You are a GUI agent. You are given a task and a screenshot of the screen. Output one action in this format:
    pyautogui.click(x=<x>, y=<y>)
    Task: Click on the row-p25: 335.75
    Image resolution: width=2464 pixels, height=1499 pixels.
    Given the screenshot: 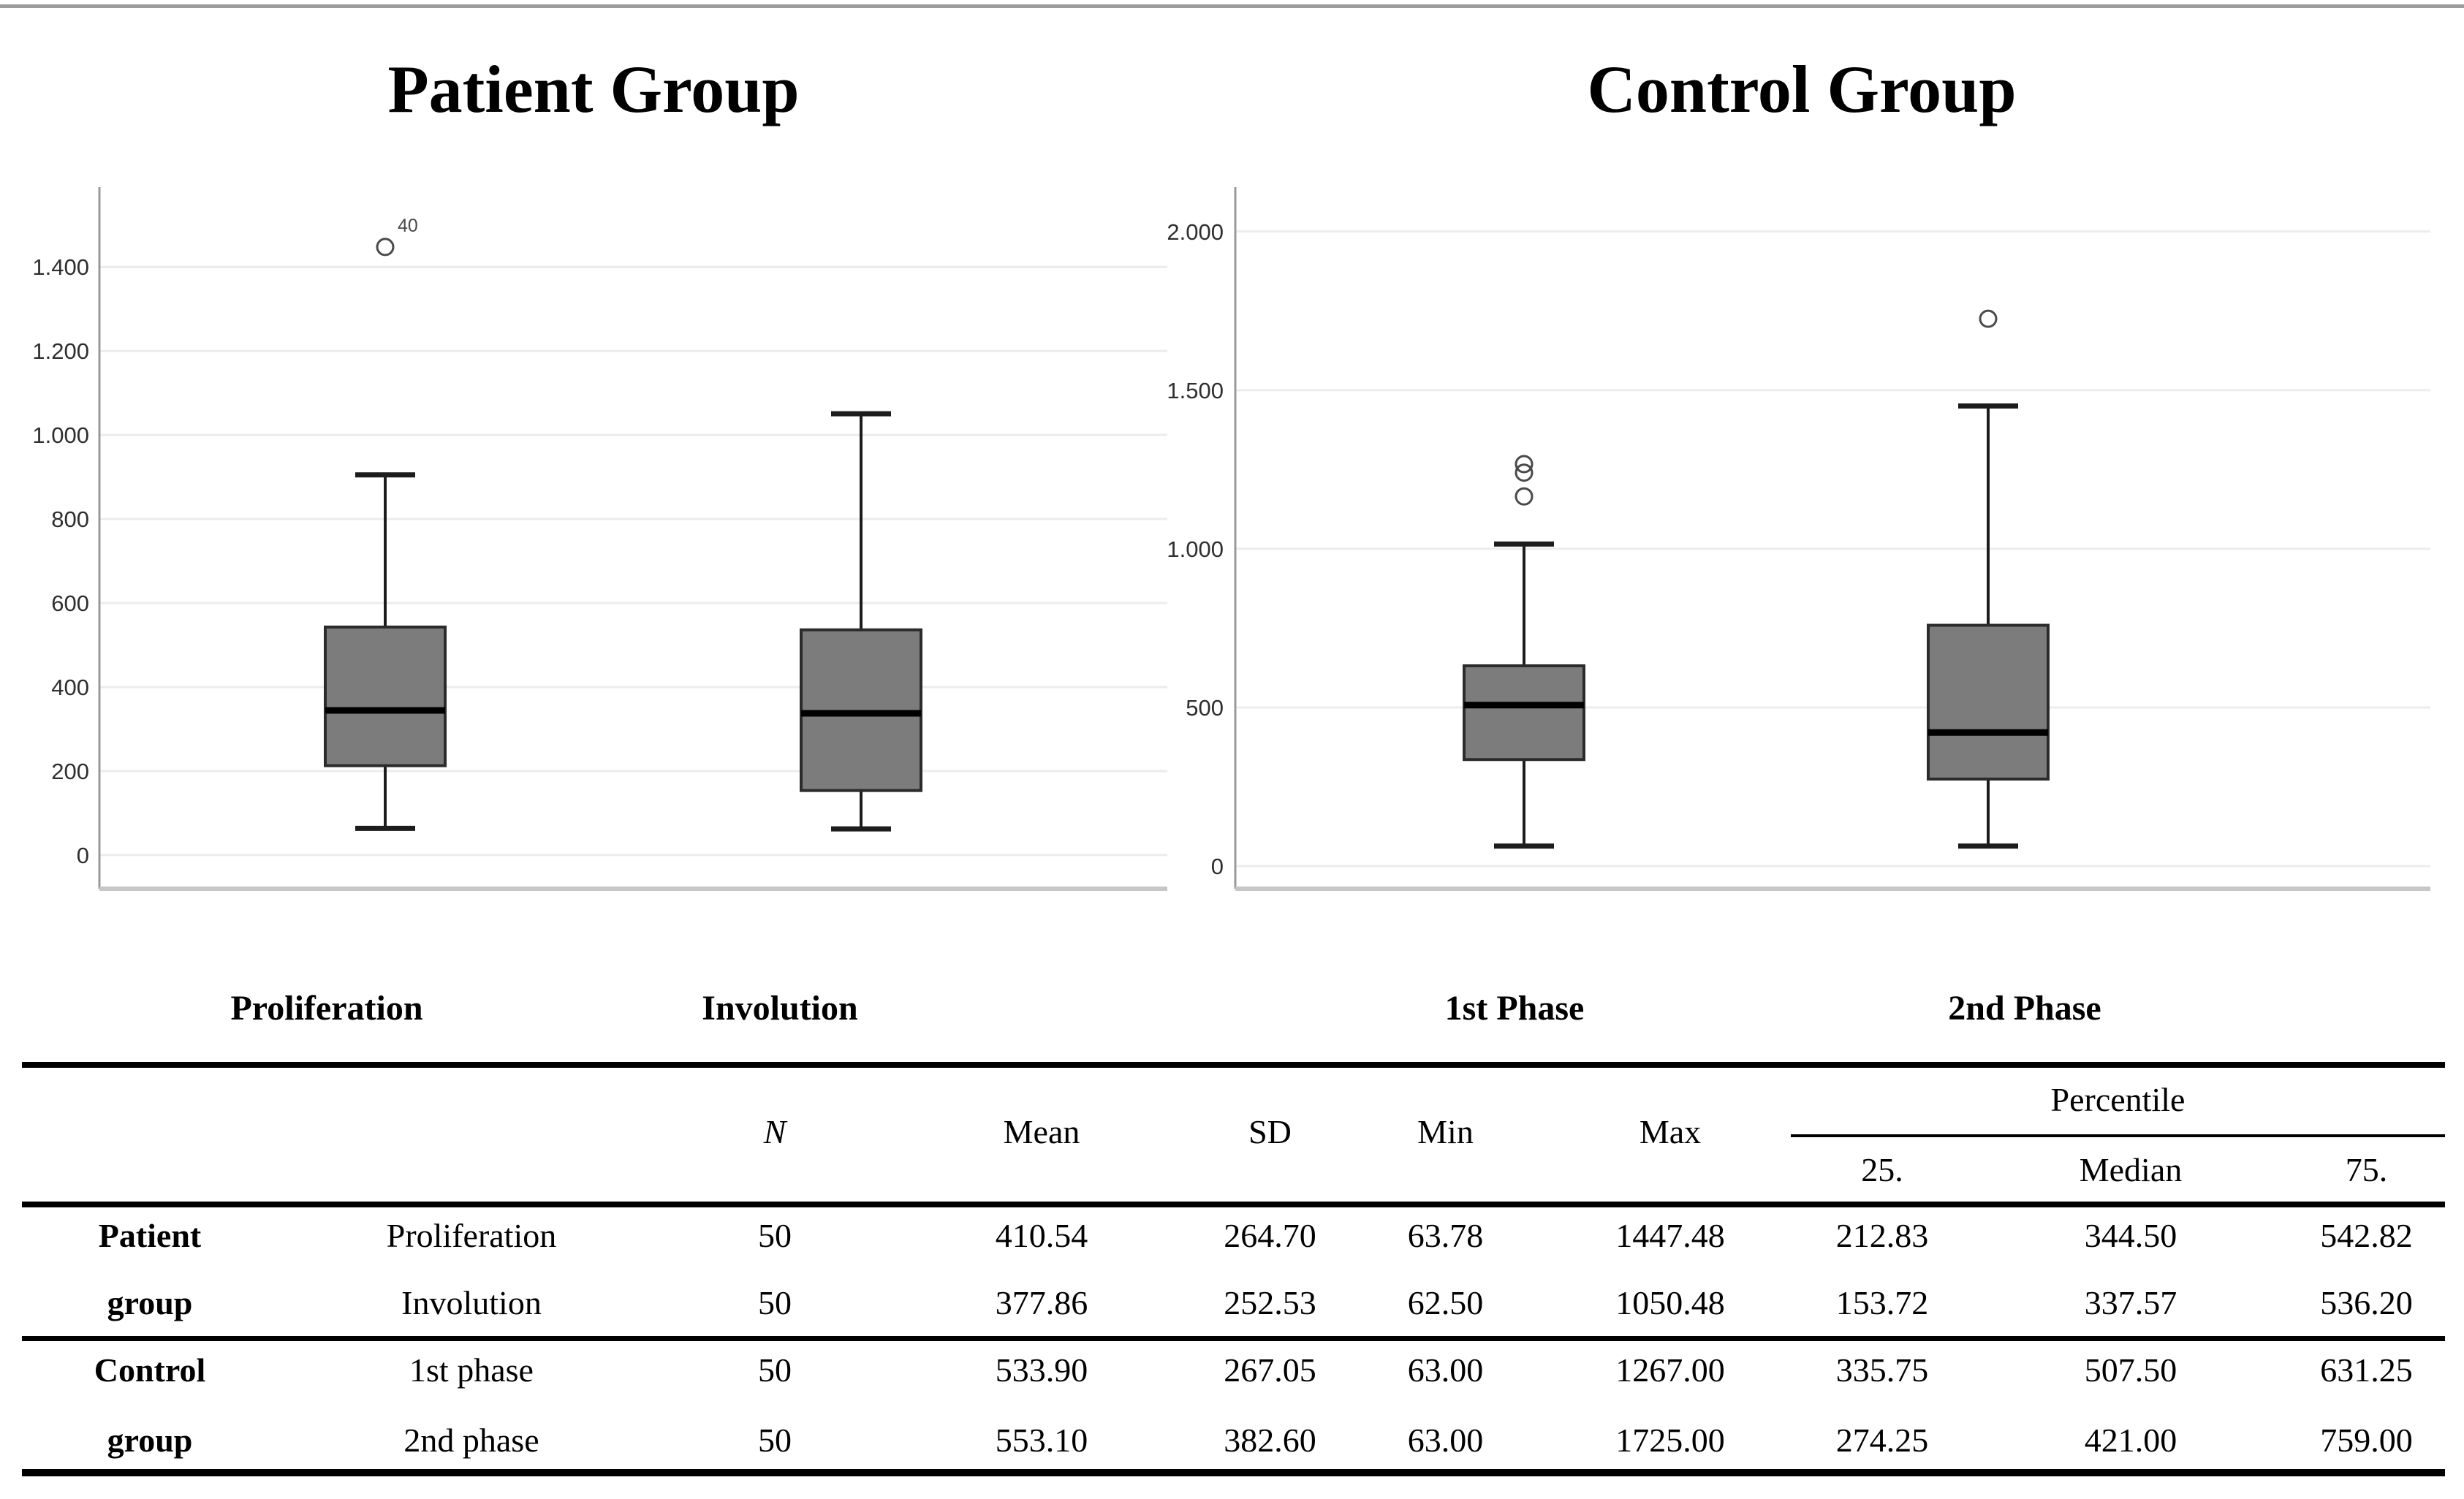 What is the action you would take?
    pyautogui.click(x=1882, y=1370)
    